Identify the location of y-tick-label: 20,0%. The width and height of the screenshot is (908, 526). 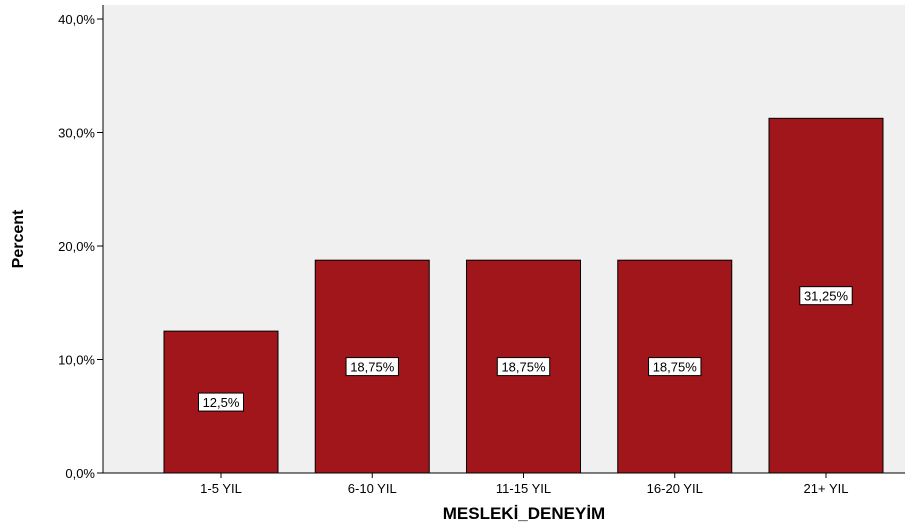
(76, 246).